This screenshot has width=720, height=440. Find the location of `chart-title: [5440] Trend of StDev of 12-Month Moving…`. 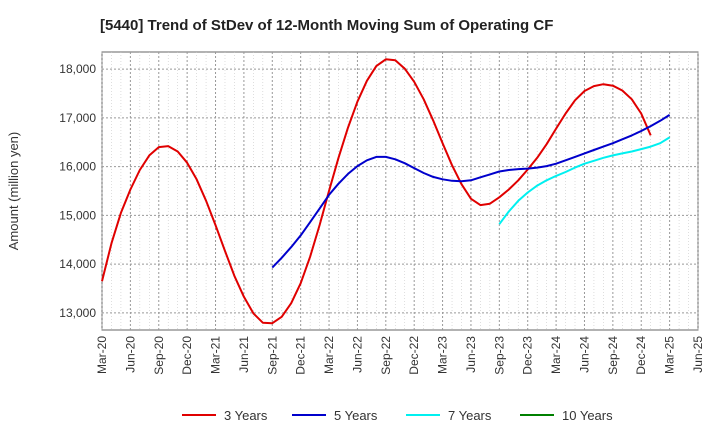

chart-title: [5440] Trend of StDev of 12-Month Moving… is located at coordinates (326, 25).